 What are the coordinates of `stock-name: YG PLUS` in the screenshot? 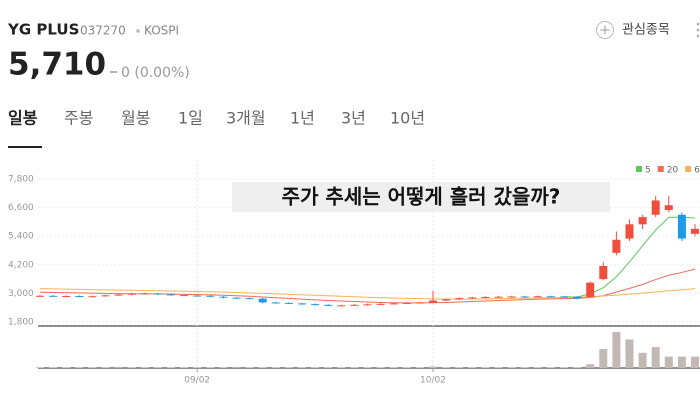 It's located at (43, 30).